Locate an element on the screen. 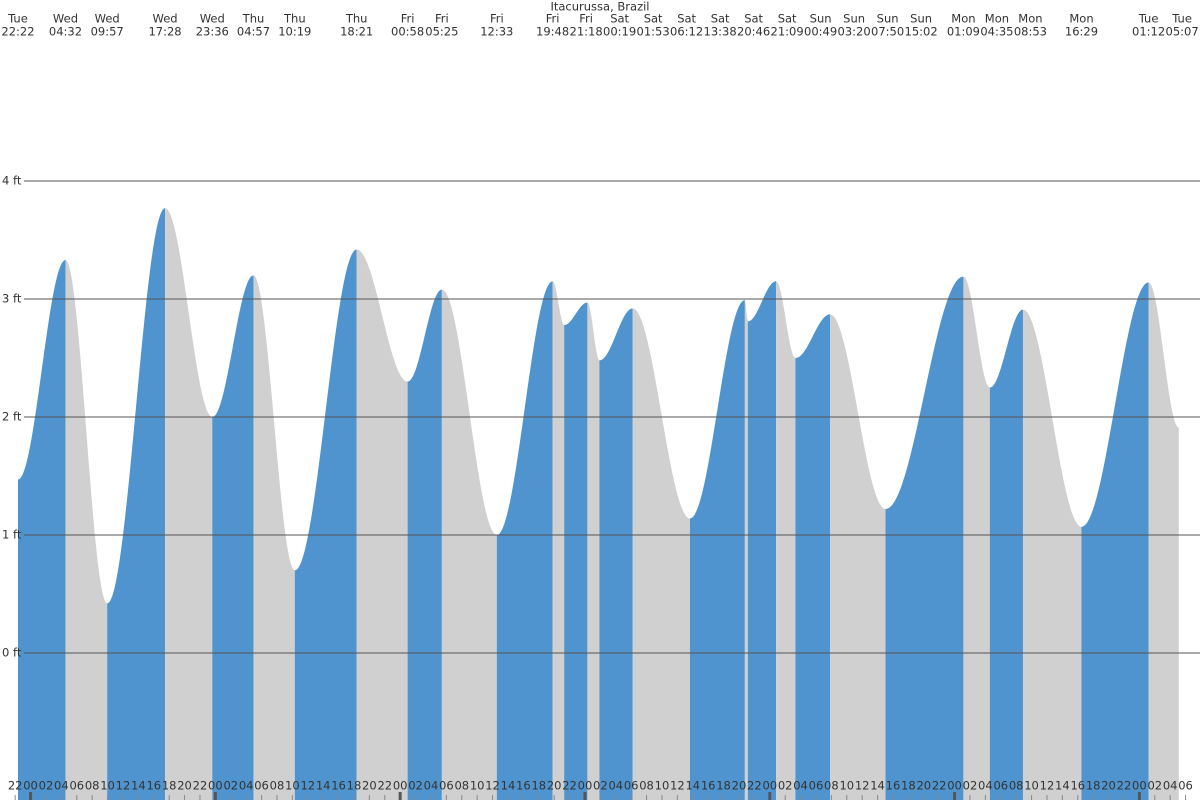 The width and height of the screenshot is (1200, 800). event-time: 04:32 is located at coordinates (65, 32).